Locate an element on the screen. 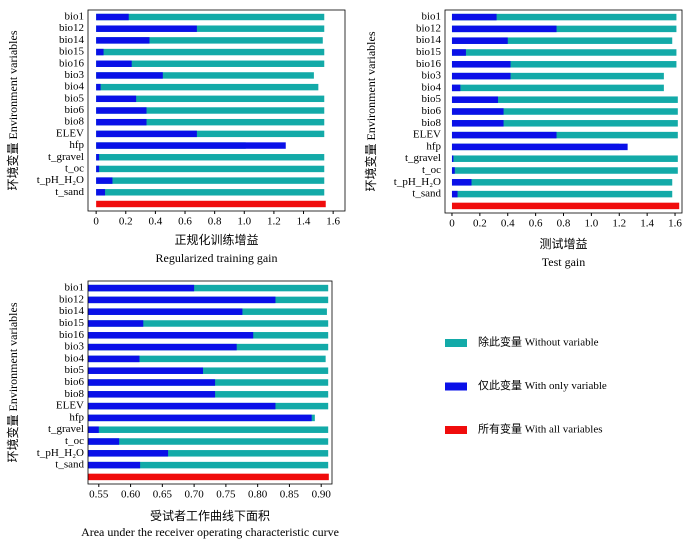 The image size is (700, 546). x-axis-label: 受试者工作曲线下面积 is located at coordinates (210, 515).